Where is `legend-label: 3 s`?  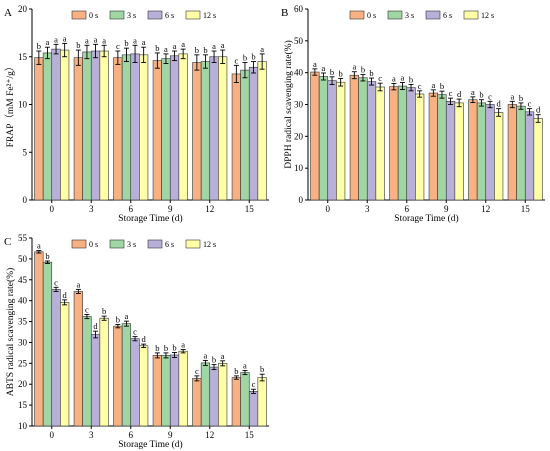
legend-label: 3 s is located at coordinates (409, 15).